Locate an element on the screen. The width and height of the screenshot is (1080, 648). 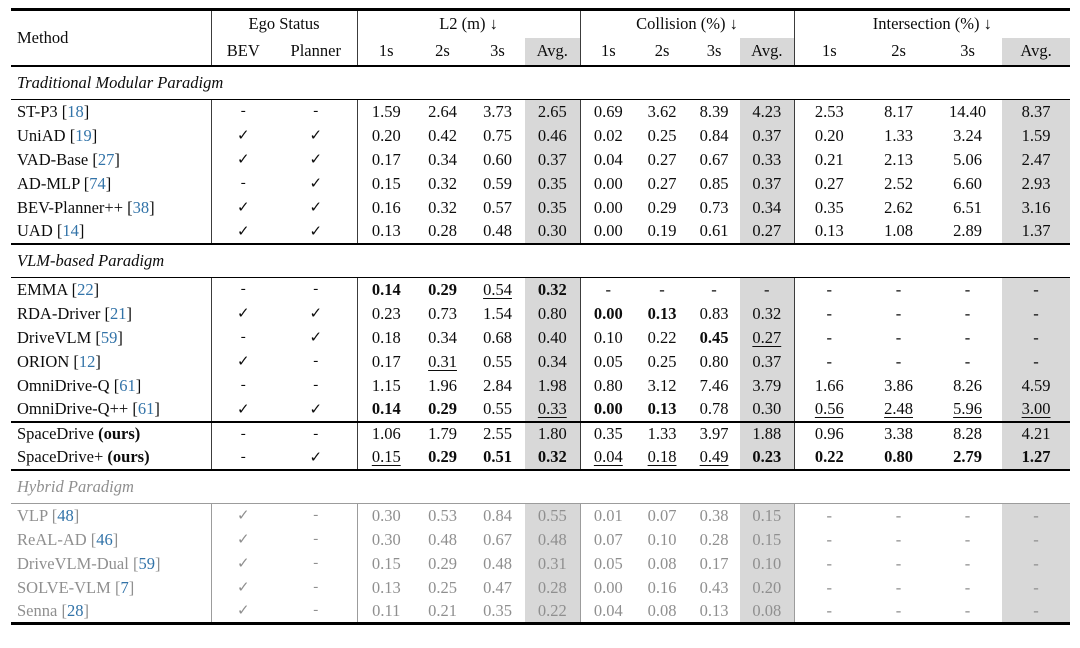
metric-value: 2.52 is located at coordinates (898, 183).